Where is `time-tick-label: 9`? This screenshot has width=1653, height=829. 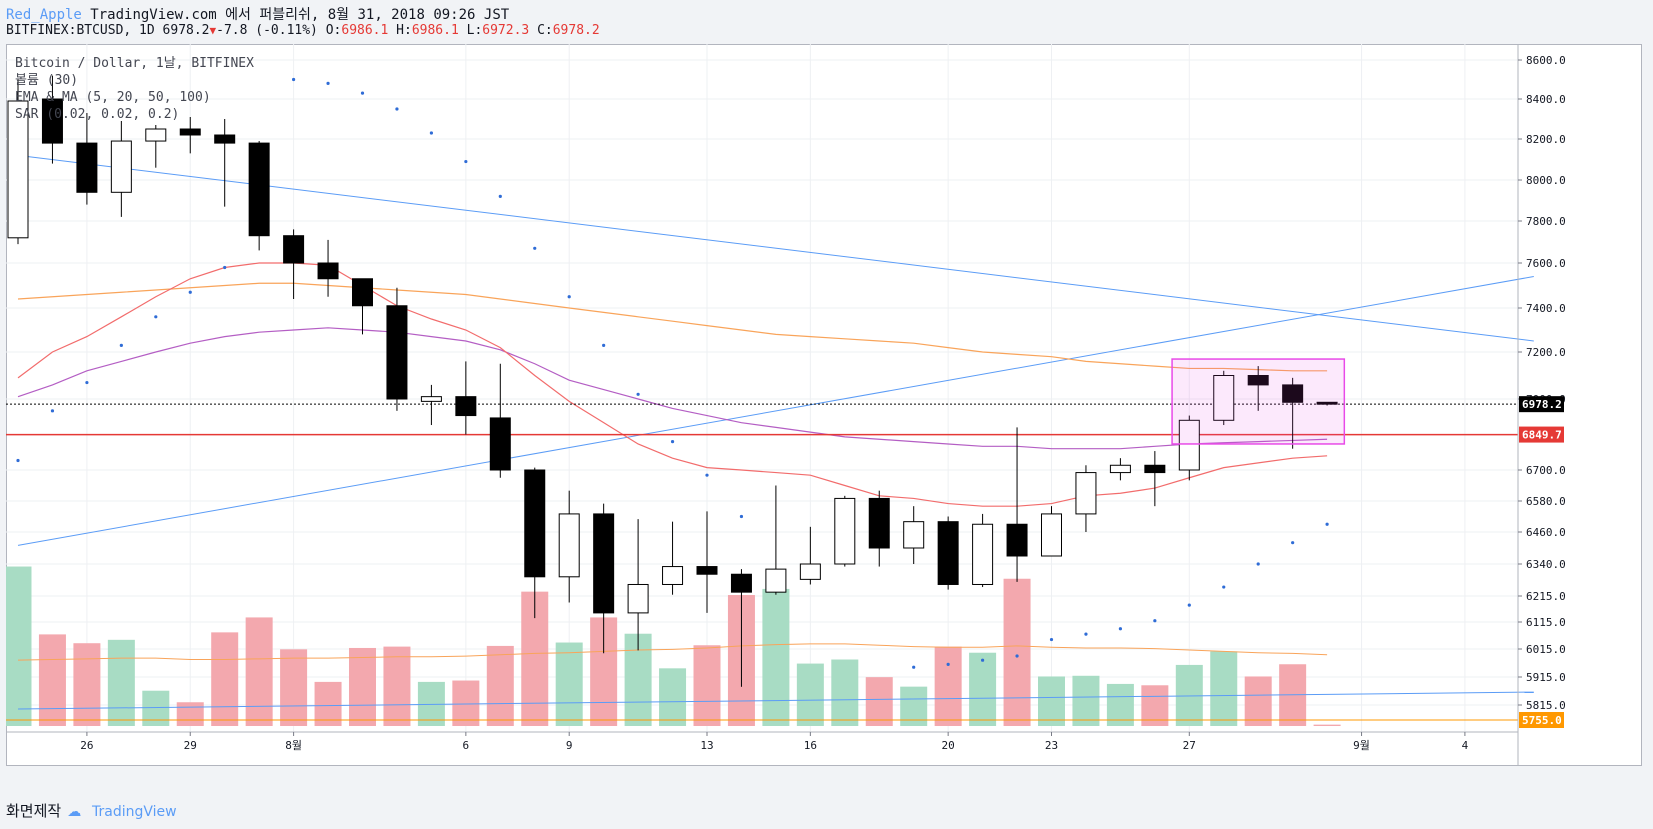 time-tick-label: 9 is located at coordinates (569, 745).